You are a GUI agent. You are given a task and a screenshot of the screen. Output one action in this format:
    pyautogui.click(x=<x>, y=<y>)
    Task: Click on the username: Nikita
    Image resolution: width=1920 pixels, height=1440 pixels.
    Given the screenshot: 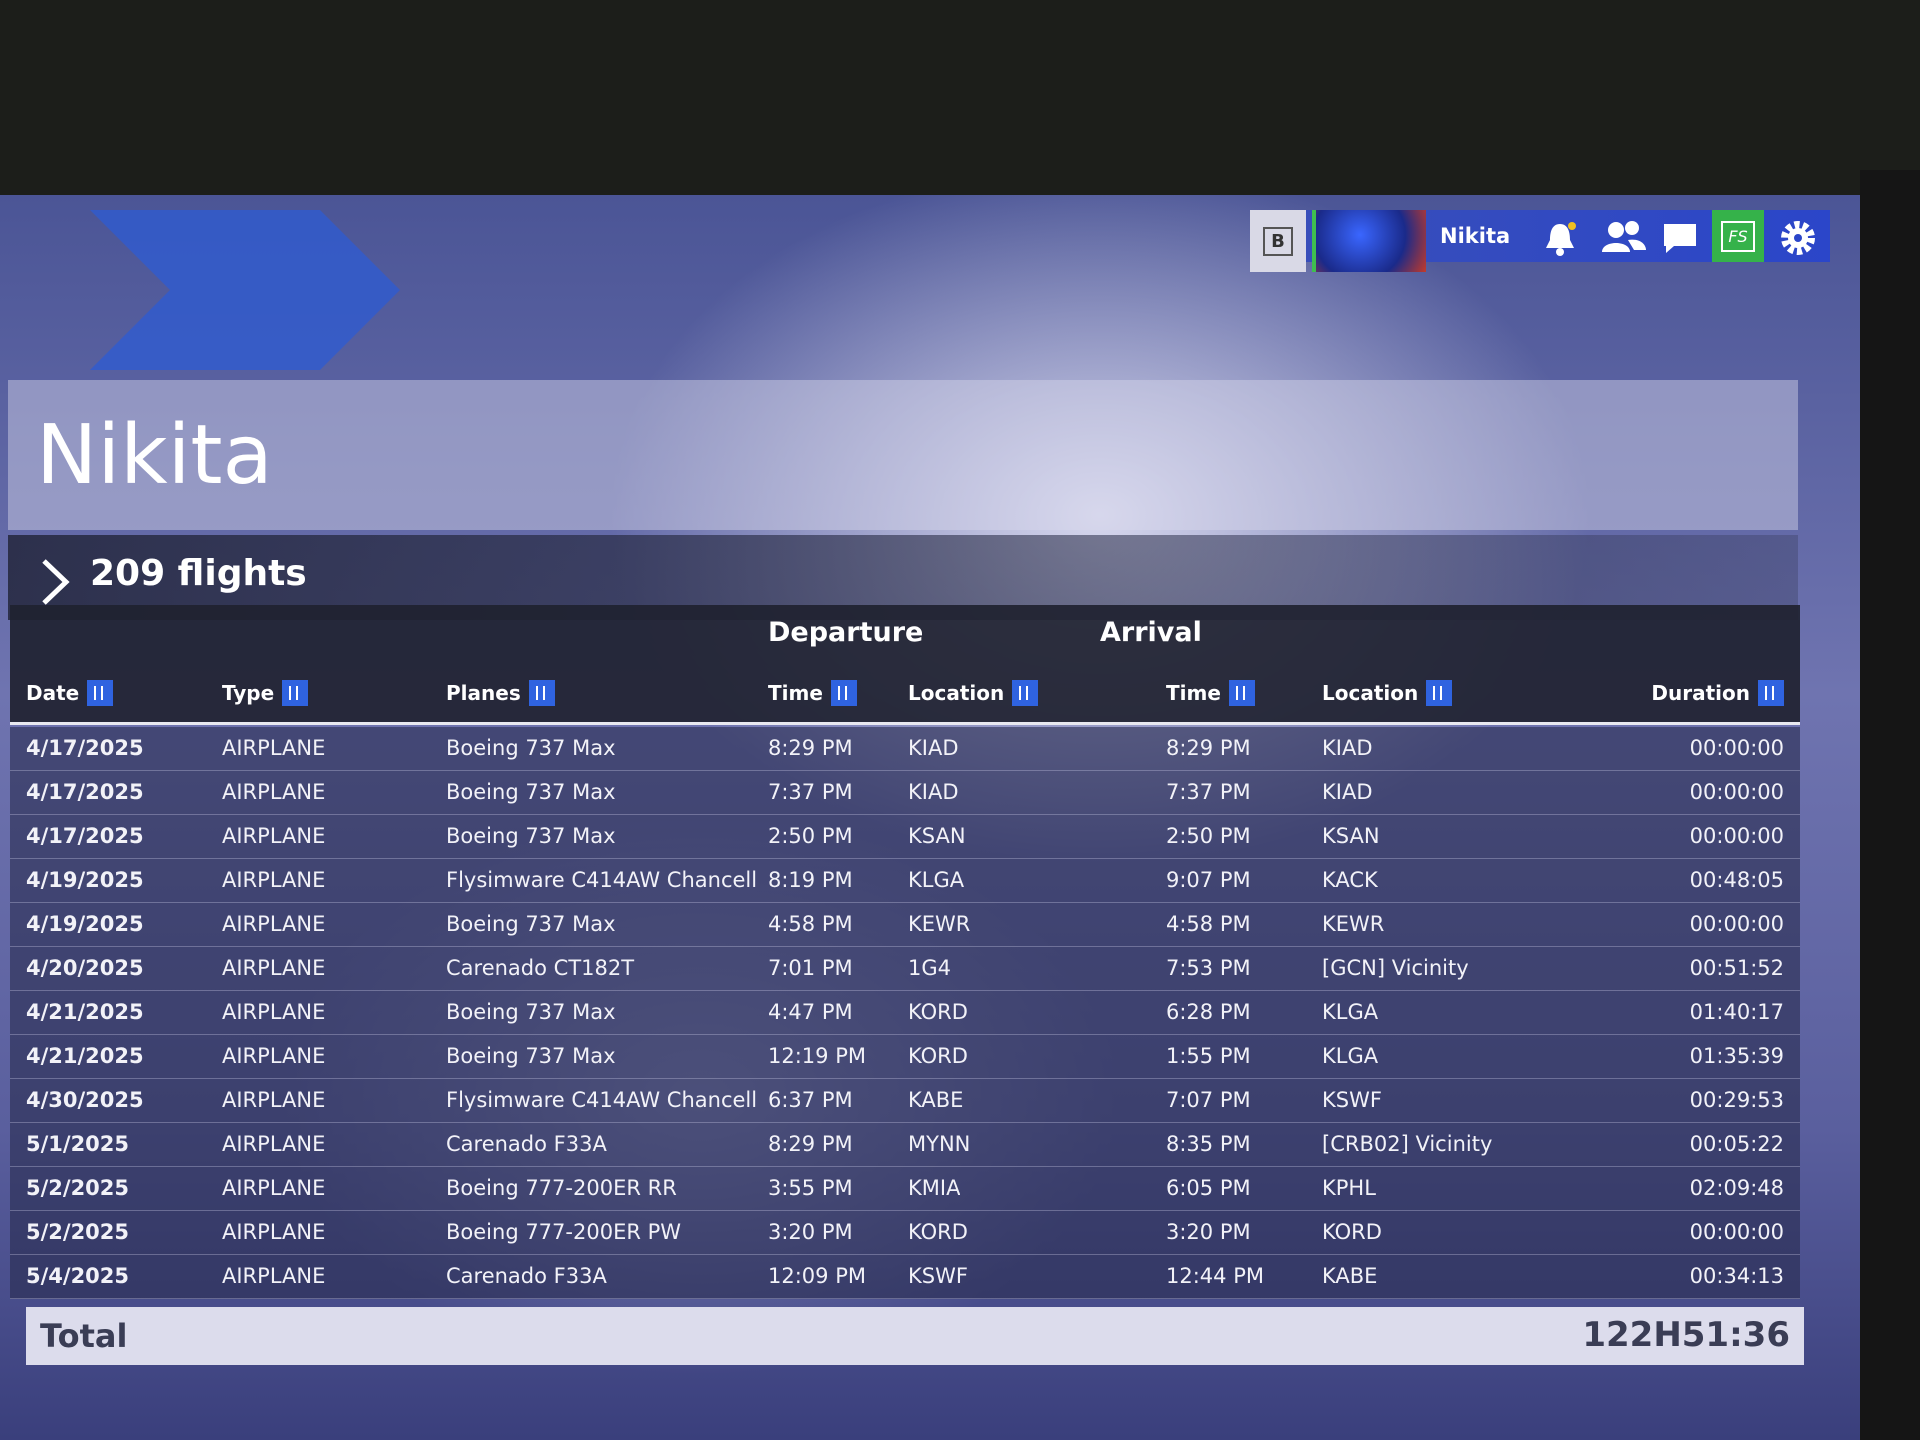 What is the action you would take?
    pyautogui.click(x=1475, y=236)
    